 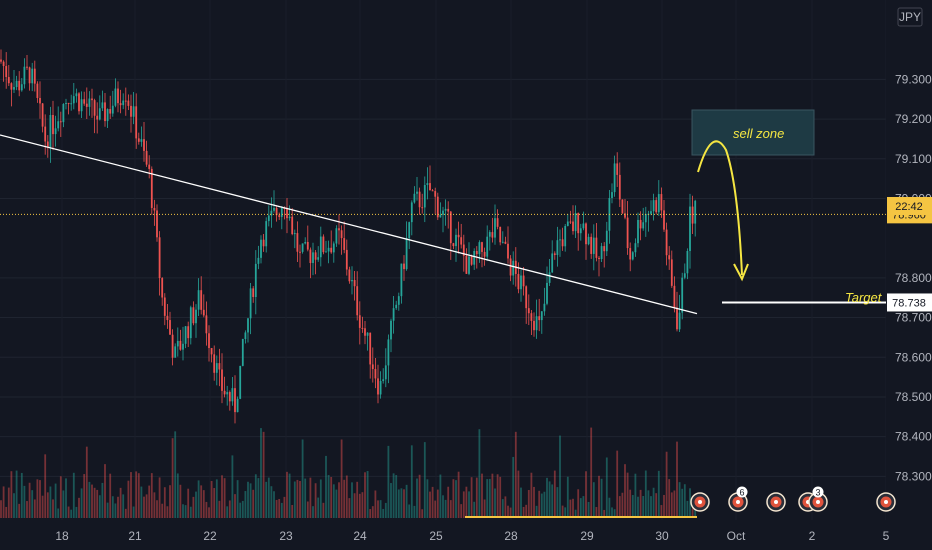 I want to click on event-badge: 3, so click(x=818, y=492).